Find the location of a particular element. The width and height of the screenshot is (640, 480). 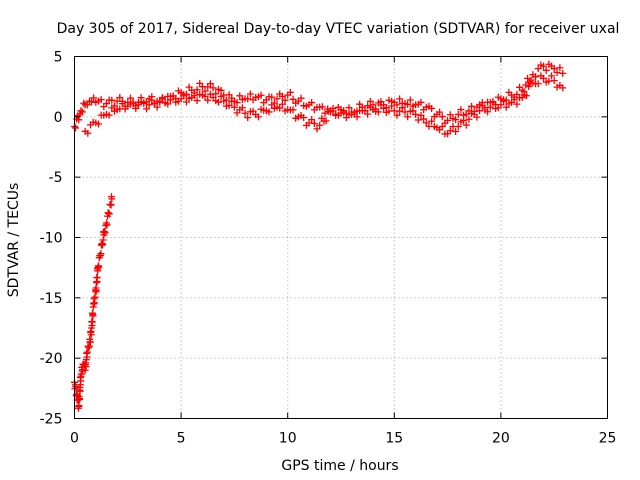

y-tick-label: -25 is located at coordinates (51, 420).